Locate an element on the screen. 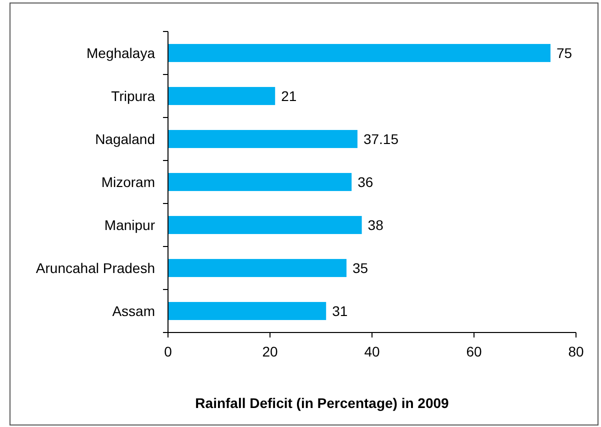 The width and height of the screenshot is (601, 427). y-tick-label: Manipur is located at coordinates (130, 224).